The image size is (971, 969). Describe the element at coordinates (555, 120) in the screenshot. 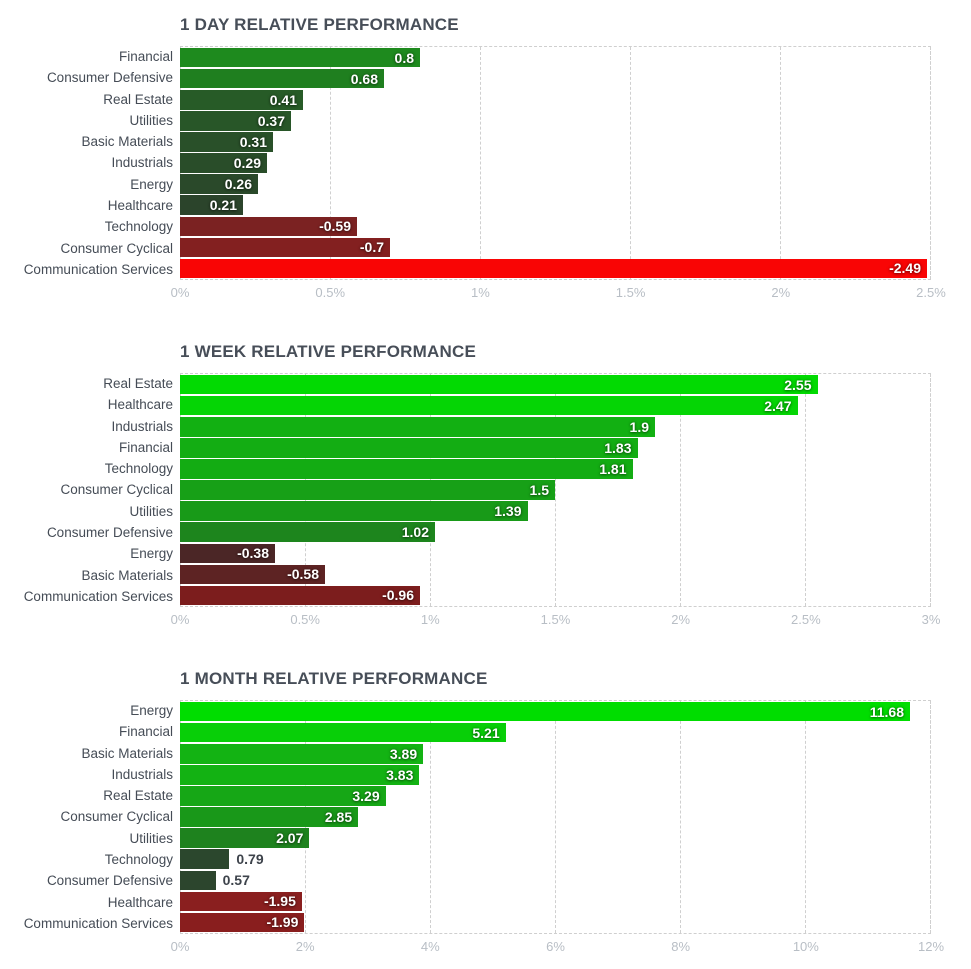

I see `bar-row: 0.37` at that location.